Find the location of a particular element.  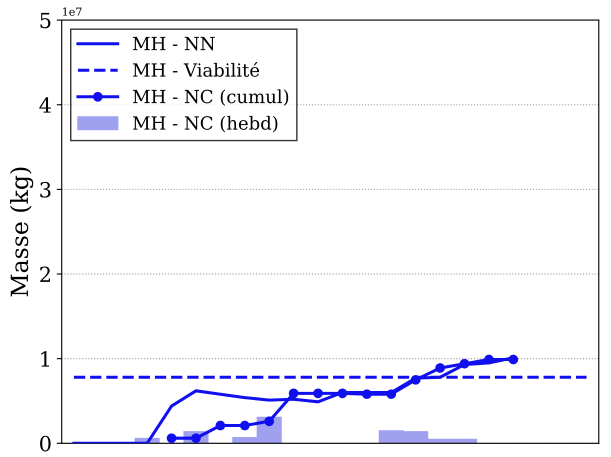

legend-label: MH - NC (hebd) is located at coordinates (205, 124).